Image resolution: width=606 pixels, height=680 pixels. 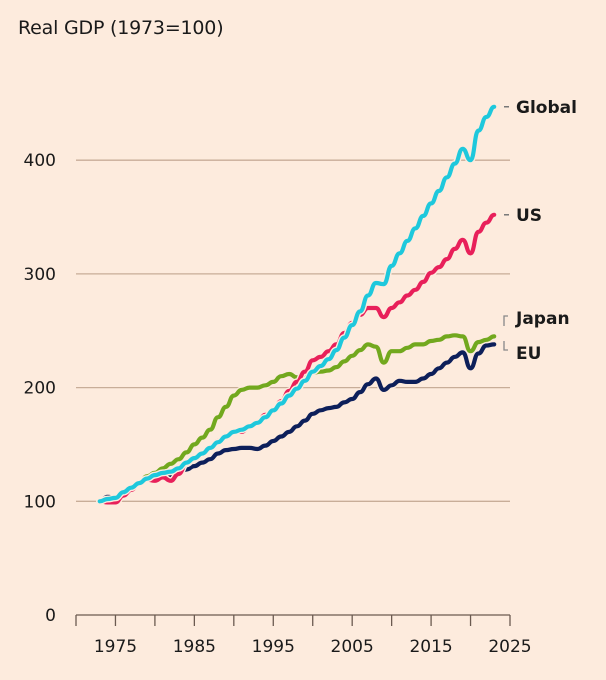 I want to click on y-tick-label: 300, so click(x=40, y=275).